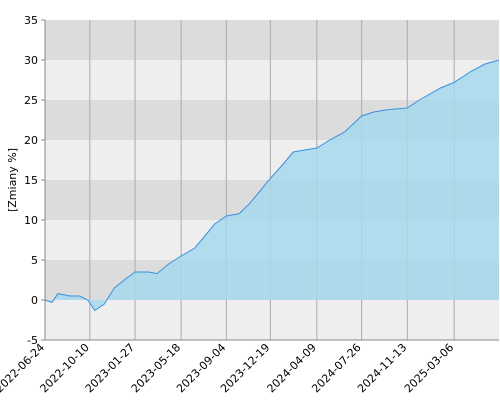 The height and width of the screenshot is (400, 500). What do you see at coordinates (382, 368) in the screenshot?
I see `x-tick-label: 2024-11-13` at bounding box center [382, 368].